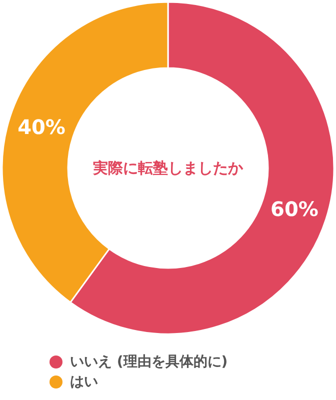 The width and height of the screenshot is (336, 400). Describe the element at coordinates (149, 362) in the screenshot. I see `legend-label: いいえ (理由を具体的に)` at that location.